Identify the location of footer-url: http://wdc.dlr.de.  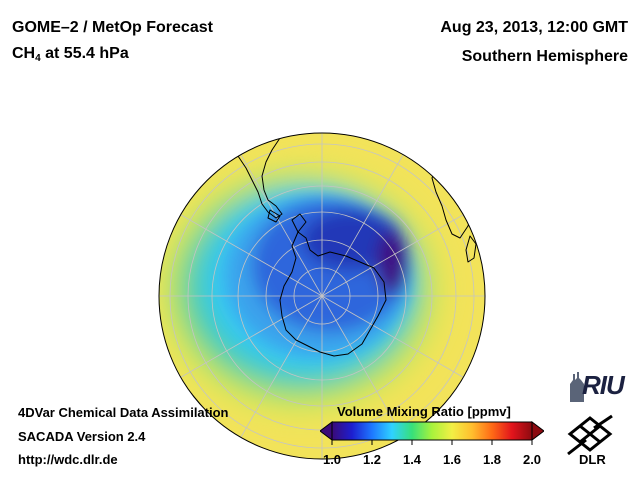
(68, 459).